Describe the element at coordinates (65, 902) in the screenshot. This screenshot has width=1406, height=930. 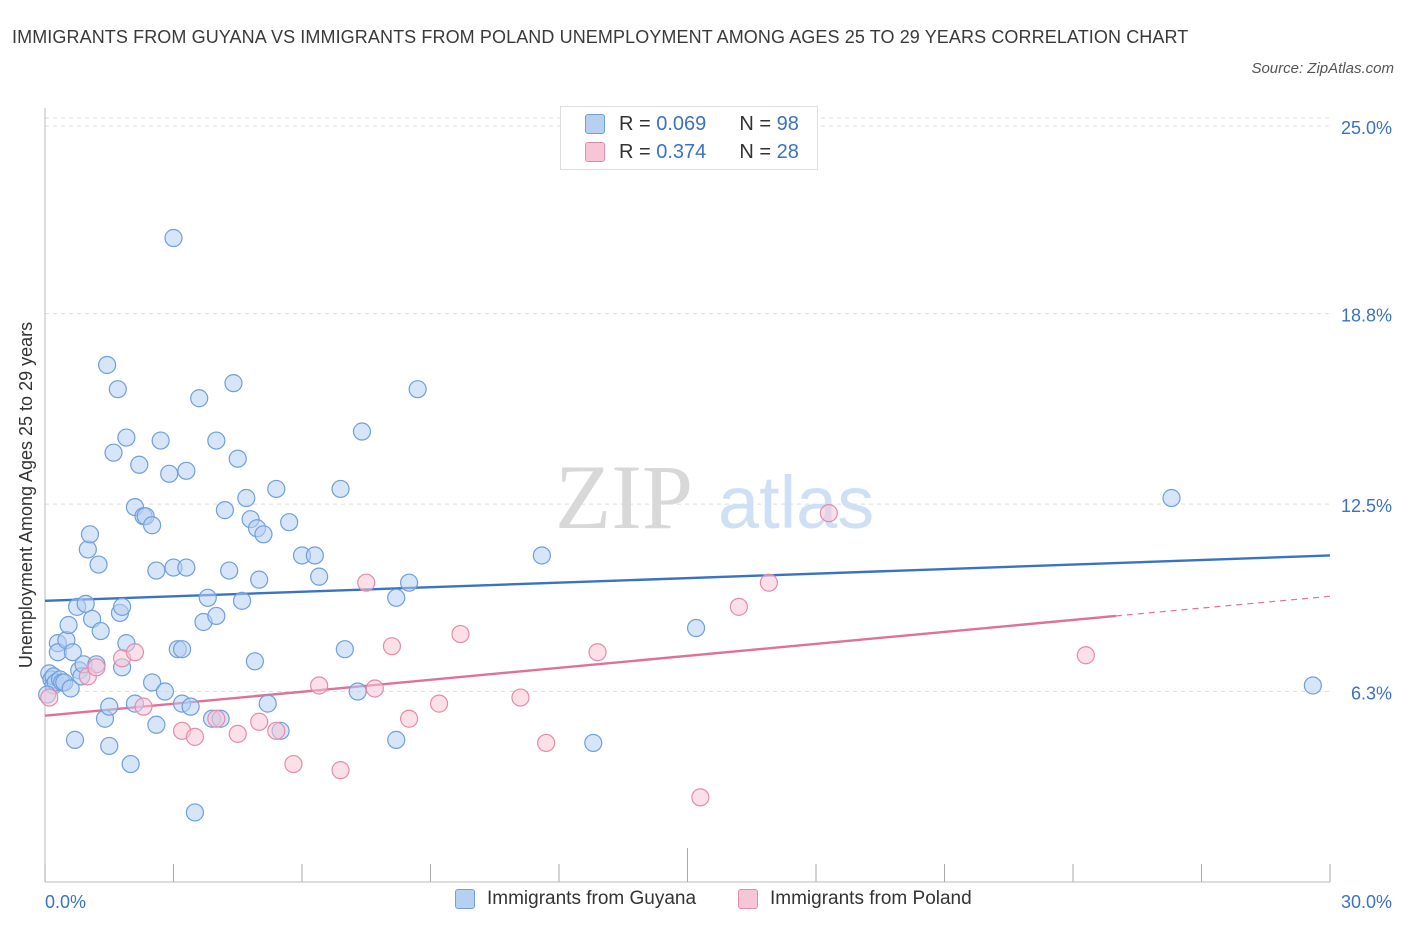
I see `x-tick-label: 0.0%` at that location.